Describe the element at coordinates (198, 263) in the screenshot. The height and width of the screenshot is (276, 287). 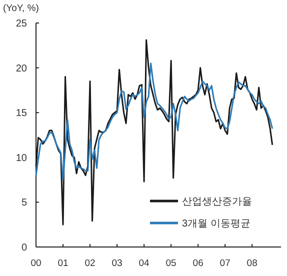
I see `x-tick-label: 06` at that location.